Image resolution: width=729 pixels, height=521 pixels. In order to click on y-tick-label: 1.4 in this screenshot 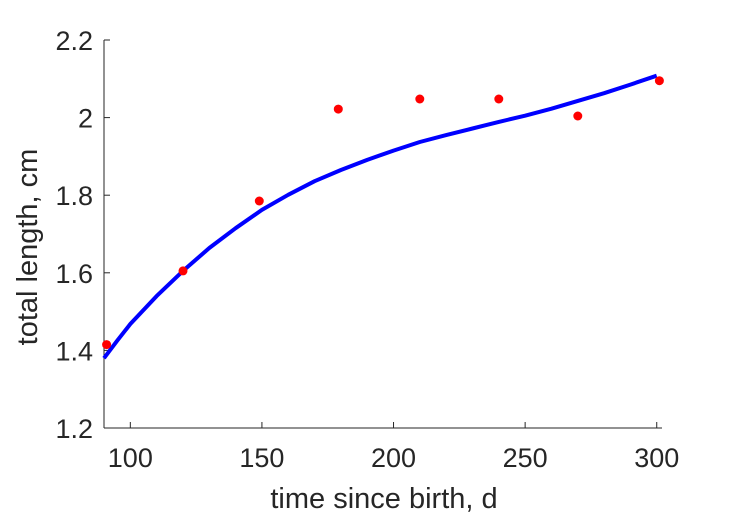, I will do `click(74, 351)`.